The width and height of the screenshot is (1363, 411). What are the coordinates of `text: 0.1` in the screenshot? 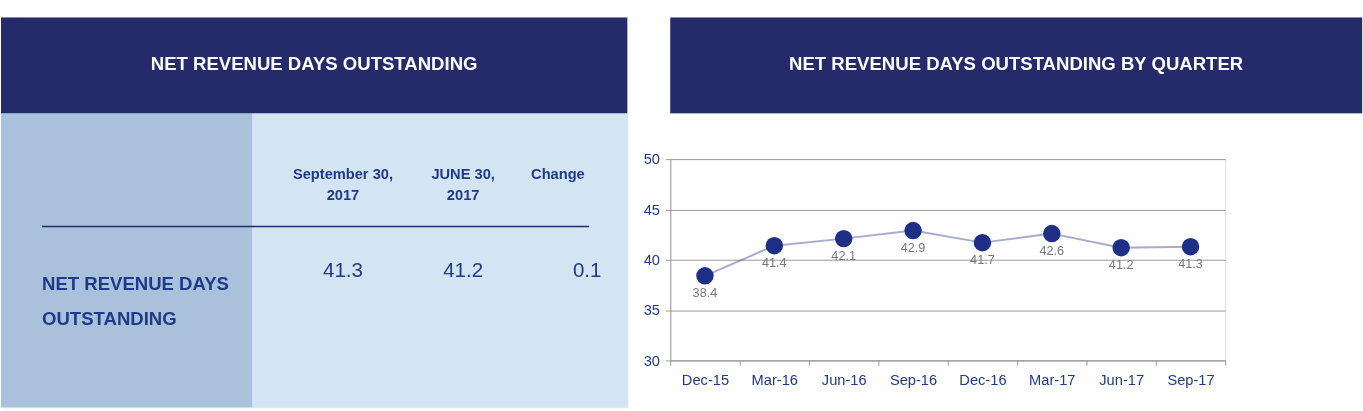 It's located at (587, 270).